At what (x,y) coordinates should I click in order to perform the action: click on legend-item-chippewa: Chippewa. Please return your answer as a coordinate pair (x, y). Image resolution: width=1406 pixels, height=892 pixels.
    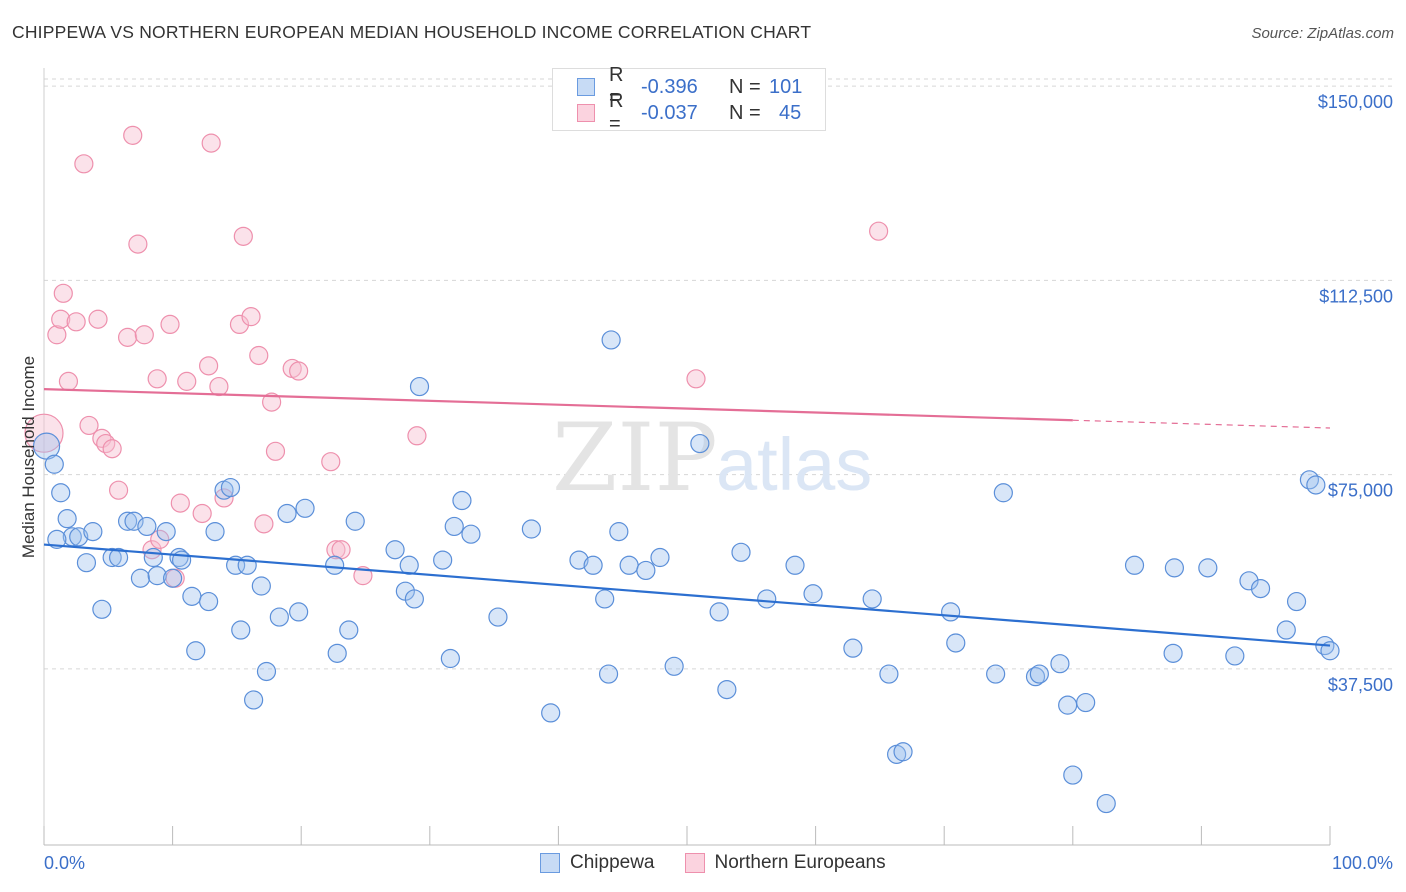
    Looking at the image, I should click on (597, 863).